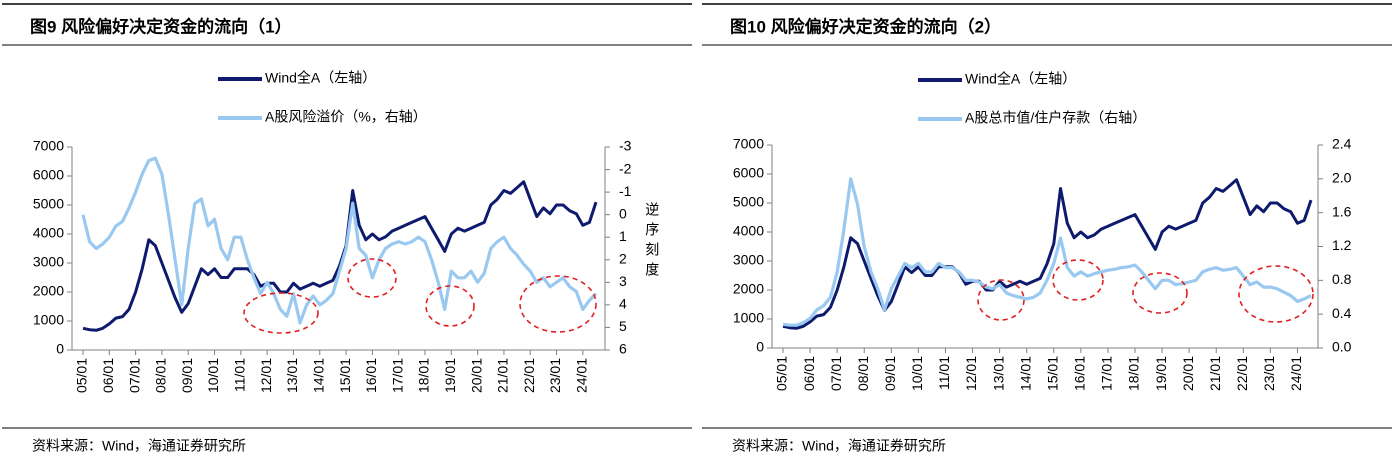 This screenshot has height=462, width=1400. I want to click on y2-tick-label: 0, so click(623, 213).